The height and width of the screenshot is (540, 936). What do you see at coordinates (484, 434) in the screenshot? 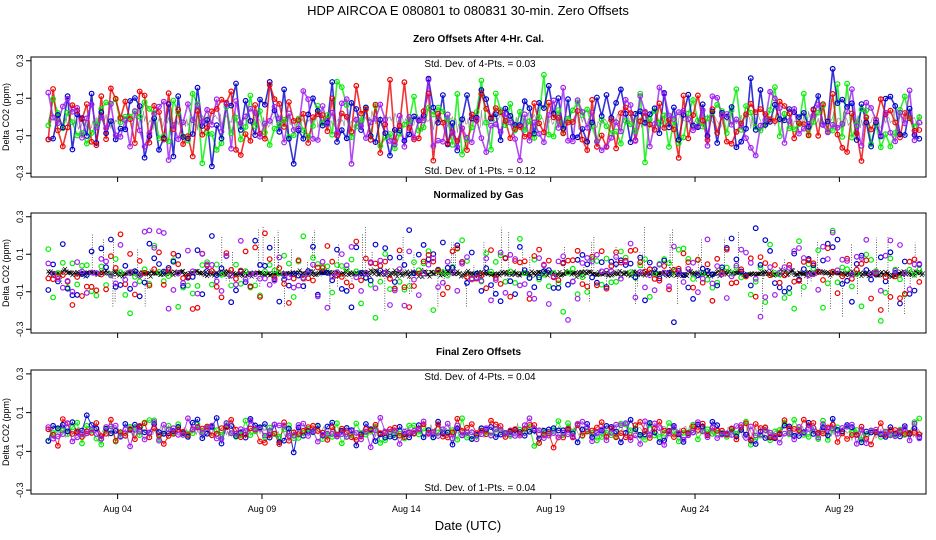
I see `series-group` at bounding box center [484, 434].